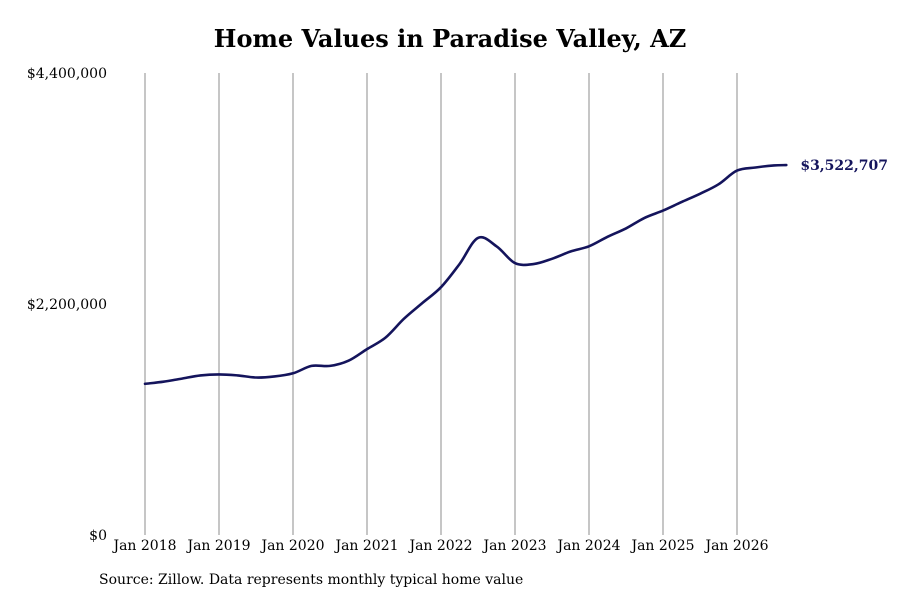 The height and width of the screenshot is (600, 900). Describe the element at coordinates (844, 166) in the screenshot. I see `end-value-label: $3,522,707` at that location.